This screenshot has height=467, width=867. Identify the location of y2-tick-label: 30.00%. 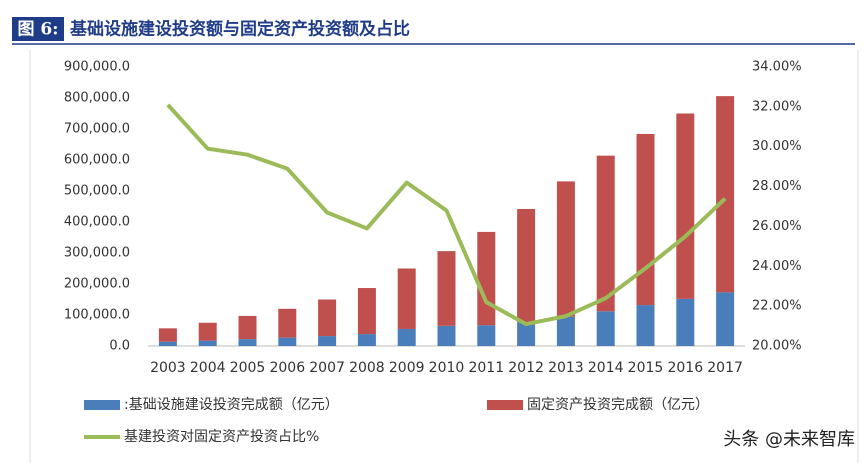
(777, 146).